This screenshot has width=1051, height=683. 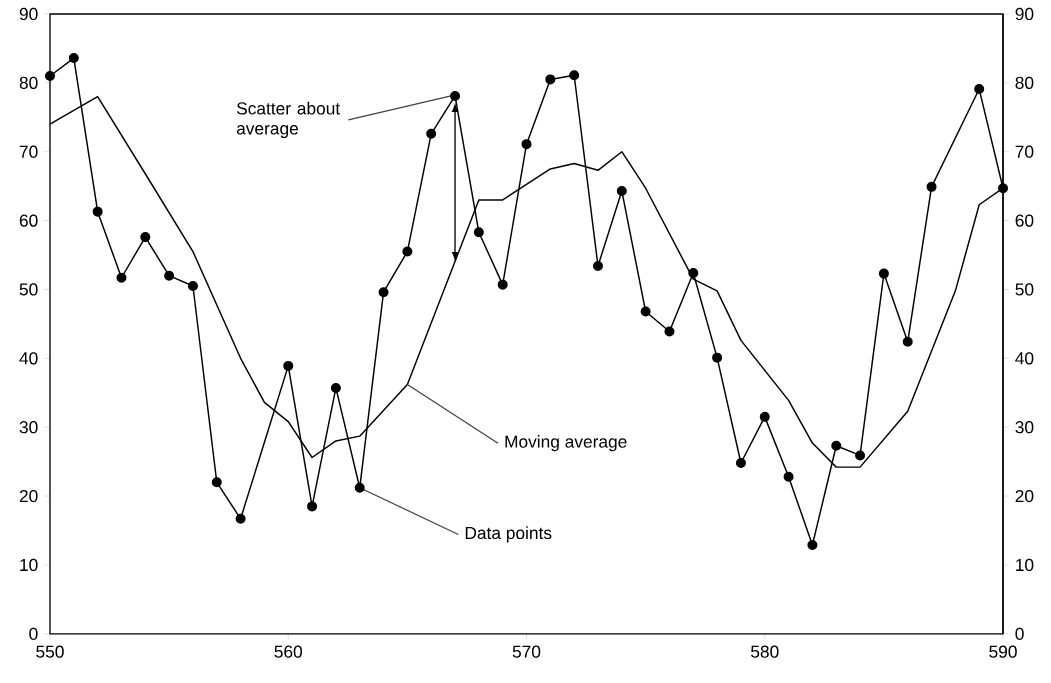 What do you see at coordinates (29, 565) in the screenshot?
I see `y-tick-label: 10` at bounding box center [29, 565].